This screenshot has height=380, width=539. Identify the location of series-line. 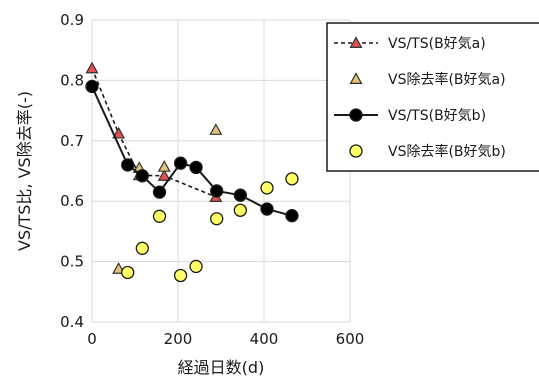
(192, 151).